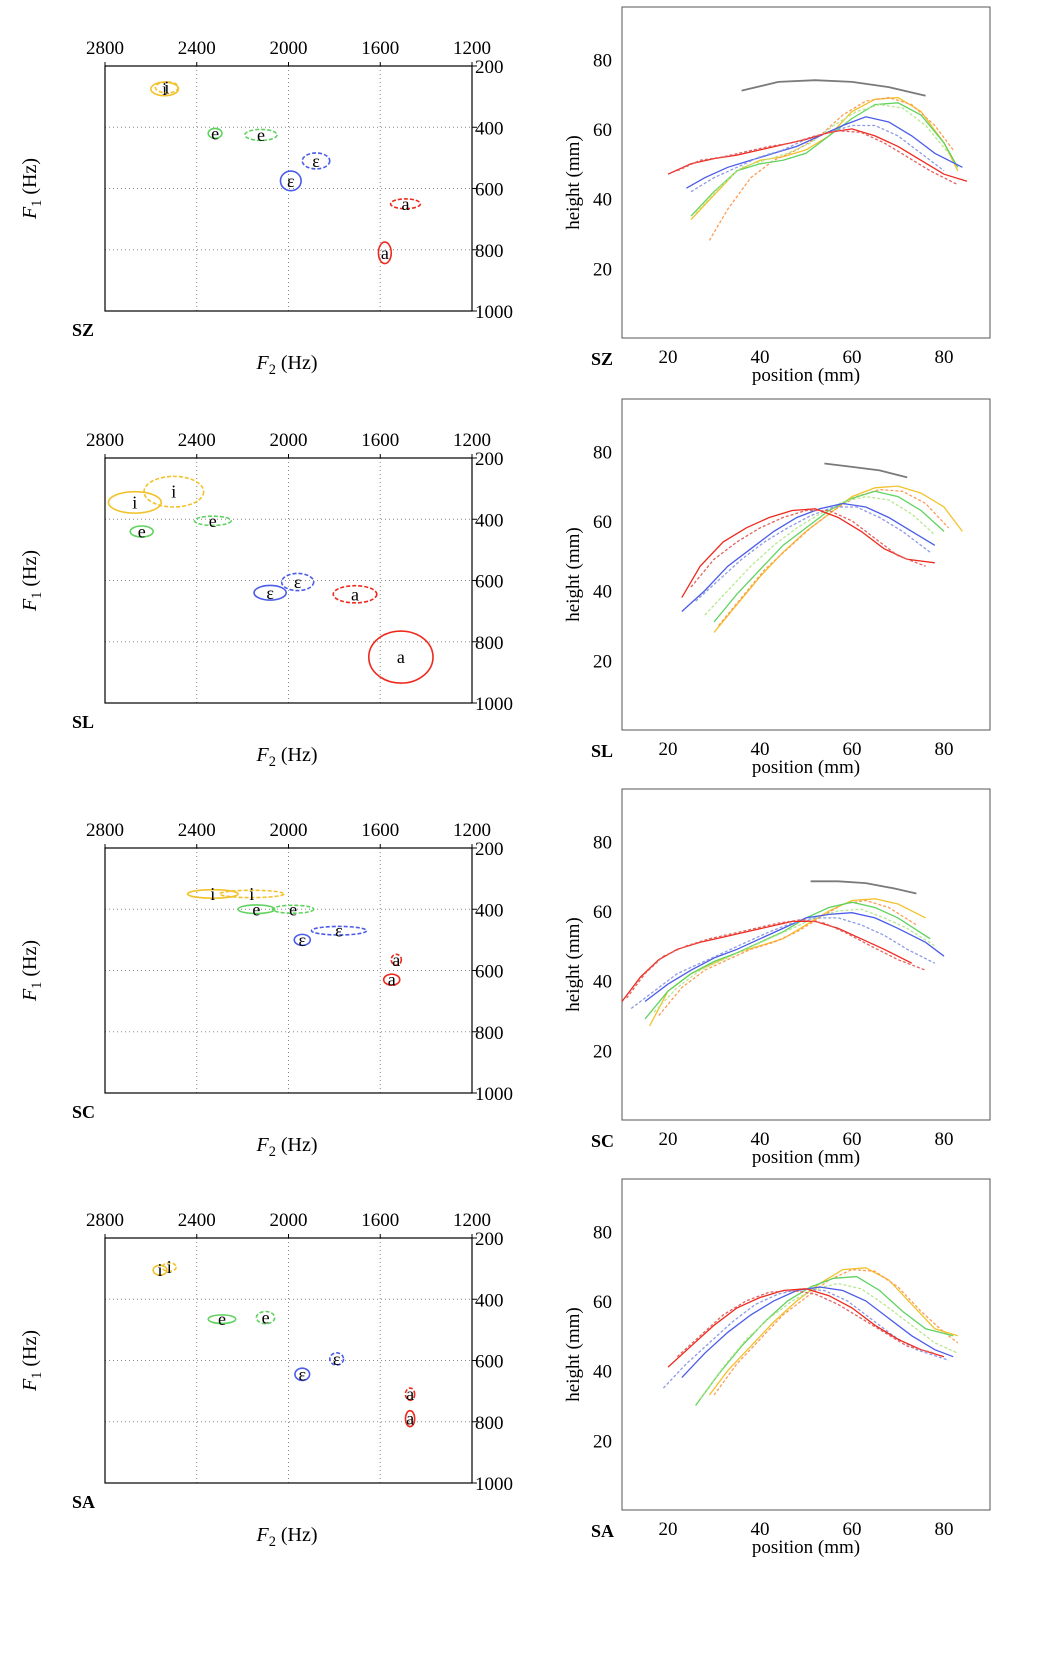 The width and height of the screenshot is (1051, 1666). What do you see at coordinates (272, 762) in the screenshot?
I see `x-axis-label-sub: 2` at bounding box center [272, 762].